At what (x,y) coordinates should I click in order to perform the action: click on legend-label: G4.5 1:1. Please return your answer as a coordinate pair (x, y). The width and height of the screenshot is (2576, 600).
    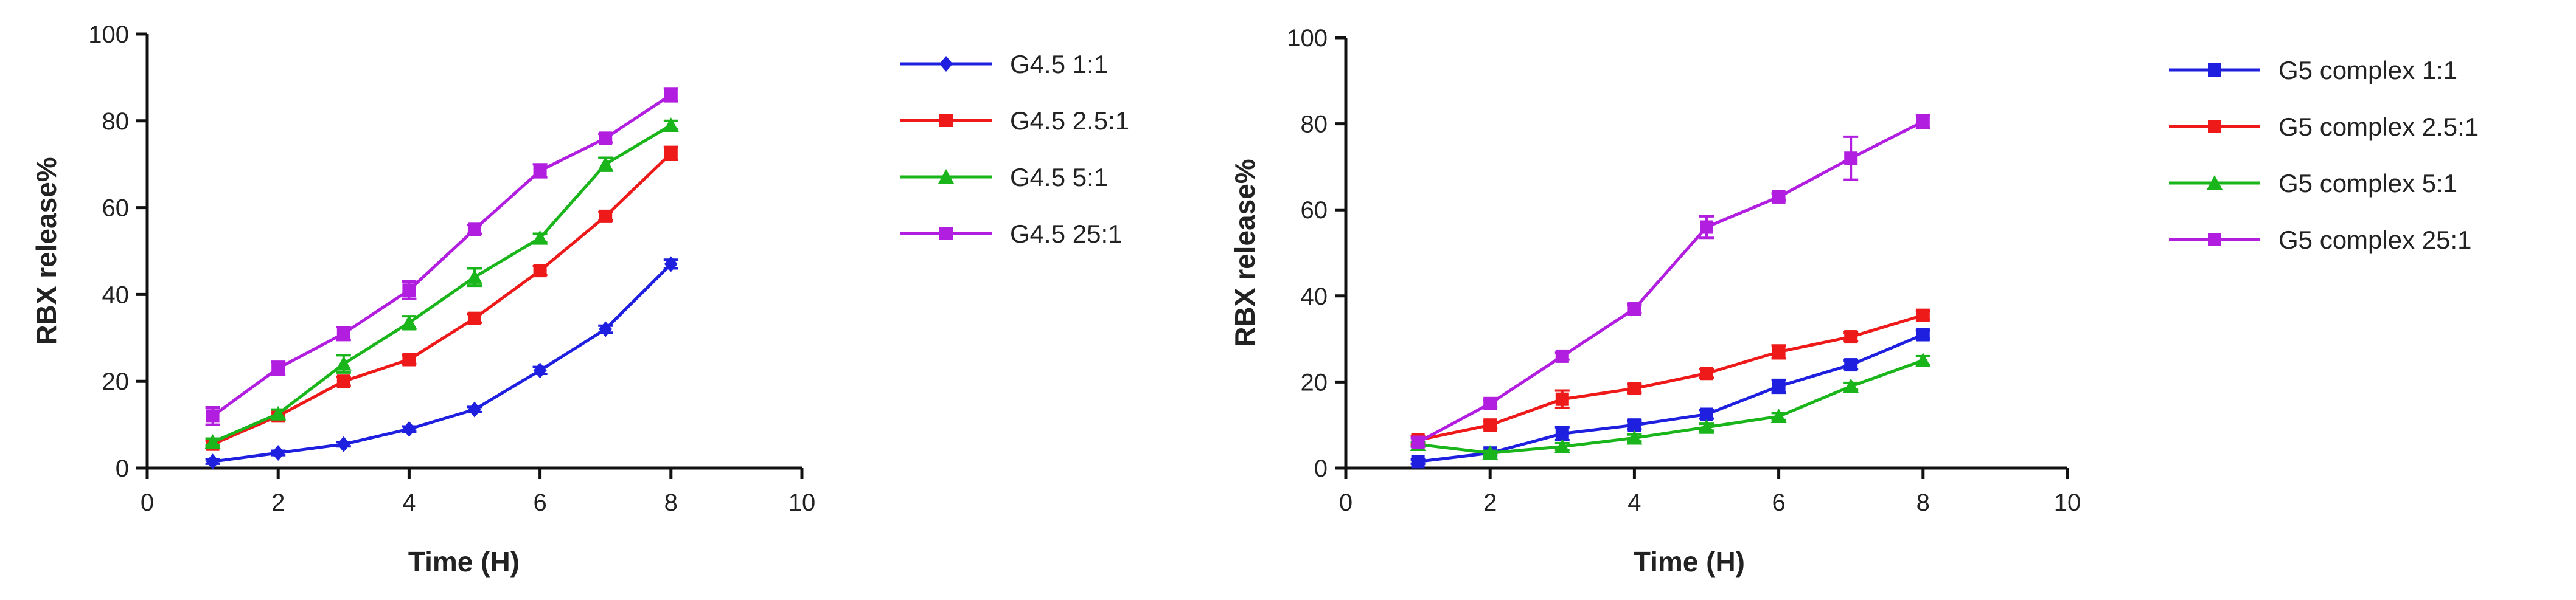
    Looking at the image, I should click on (1059, 64).